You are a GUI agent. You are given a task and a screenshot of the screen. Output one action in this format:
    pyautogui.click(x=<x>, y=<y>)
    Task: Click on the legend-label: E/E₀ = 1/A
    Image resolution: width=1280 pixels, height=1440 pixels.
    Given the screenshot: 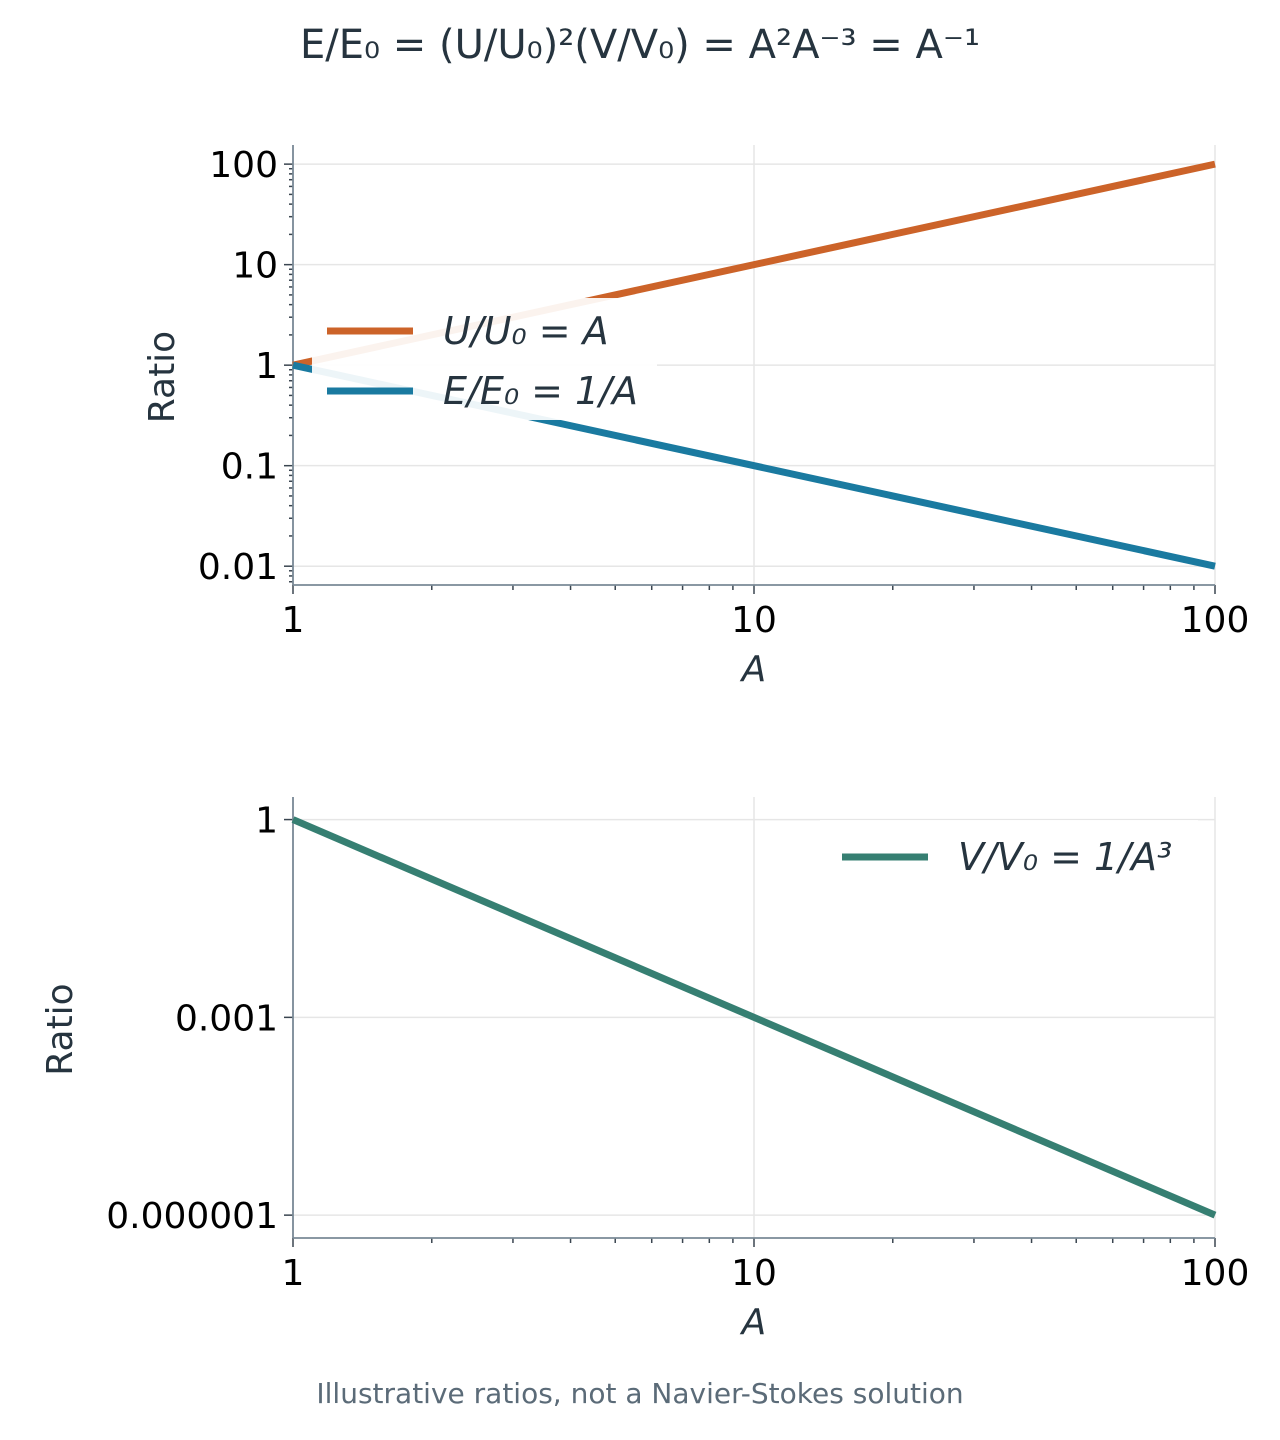 What is the action you would take?
    pyautogui.click(x=540, y=391)
    